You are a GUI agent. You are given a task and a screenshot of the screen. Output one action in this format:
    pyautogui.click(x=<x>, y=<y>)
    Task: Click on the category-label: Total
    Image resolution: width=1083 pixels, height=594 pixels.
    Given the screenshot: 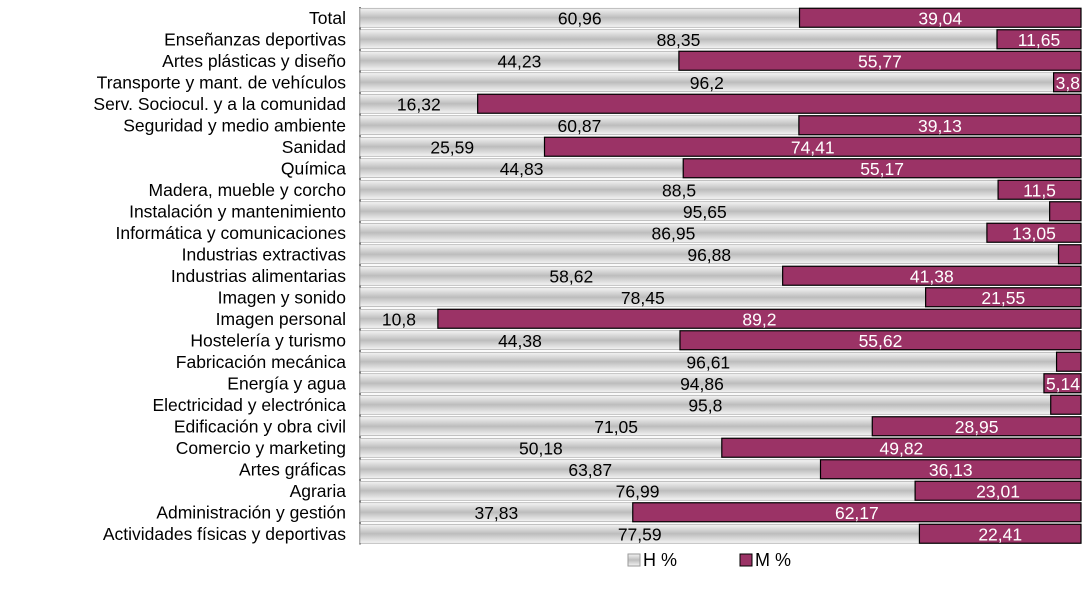 What is the action you would take?
    pyautogui.click(x=327, y=18)
    